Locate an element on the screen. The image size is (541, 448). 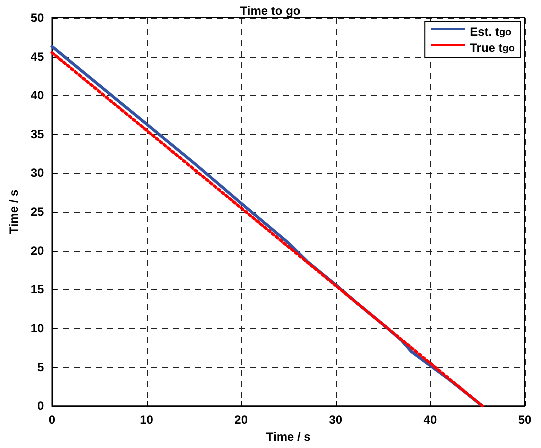
y-tick-label: 45 is located at coordinates (37, 57).